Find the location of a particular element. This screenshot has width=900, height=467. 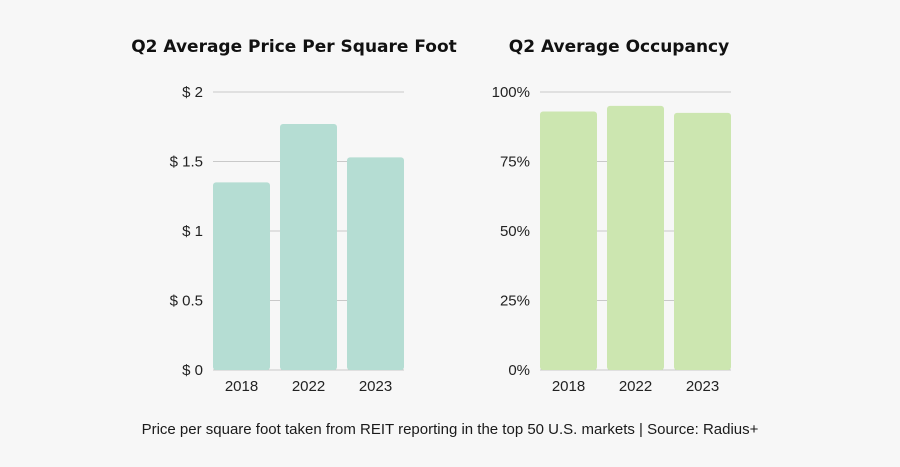

y-tick-label: 25% is located at coordinates (515, 301).